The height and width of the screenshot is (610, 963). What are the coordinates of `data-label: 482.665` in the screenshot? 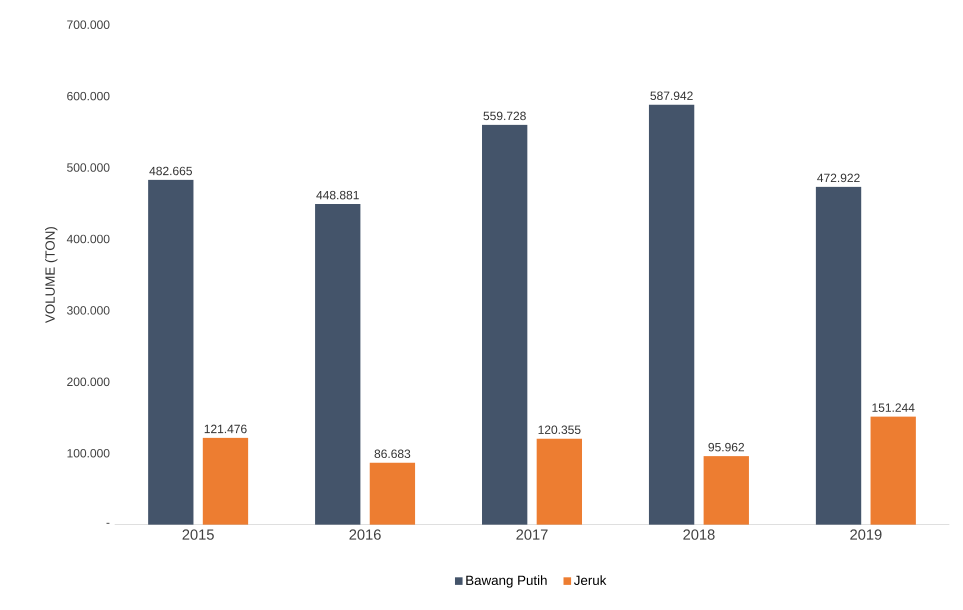 It's located at (170, 171).